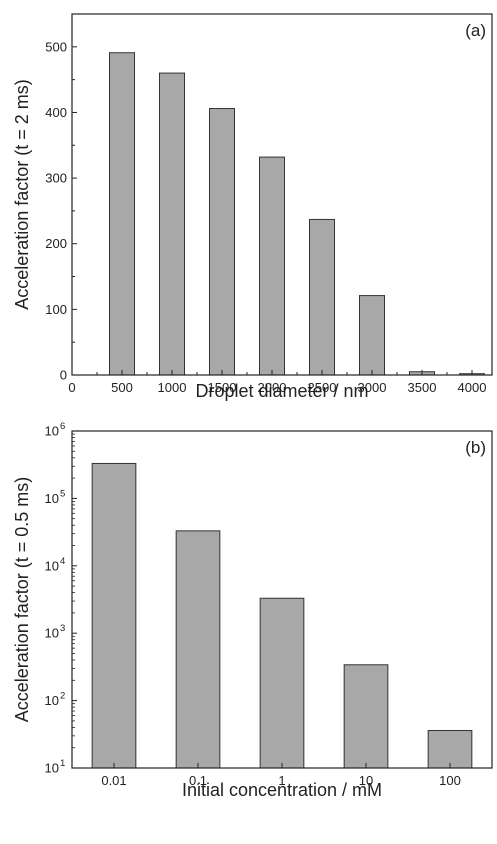  Describe the element at coordinates (22, 600) in the screenshot. I see `panel-b-y-axis-title: Acceleration factor (t = 0.5 ms)` at that location.